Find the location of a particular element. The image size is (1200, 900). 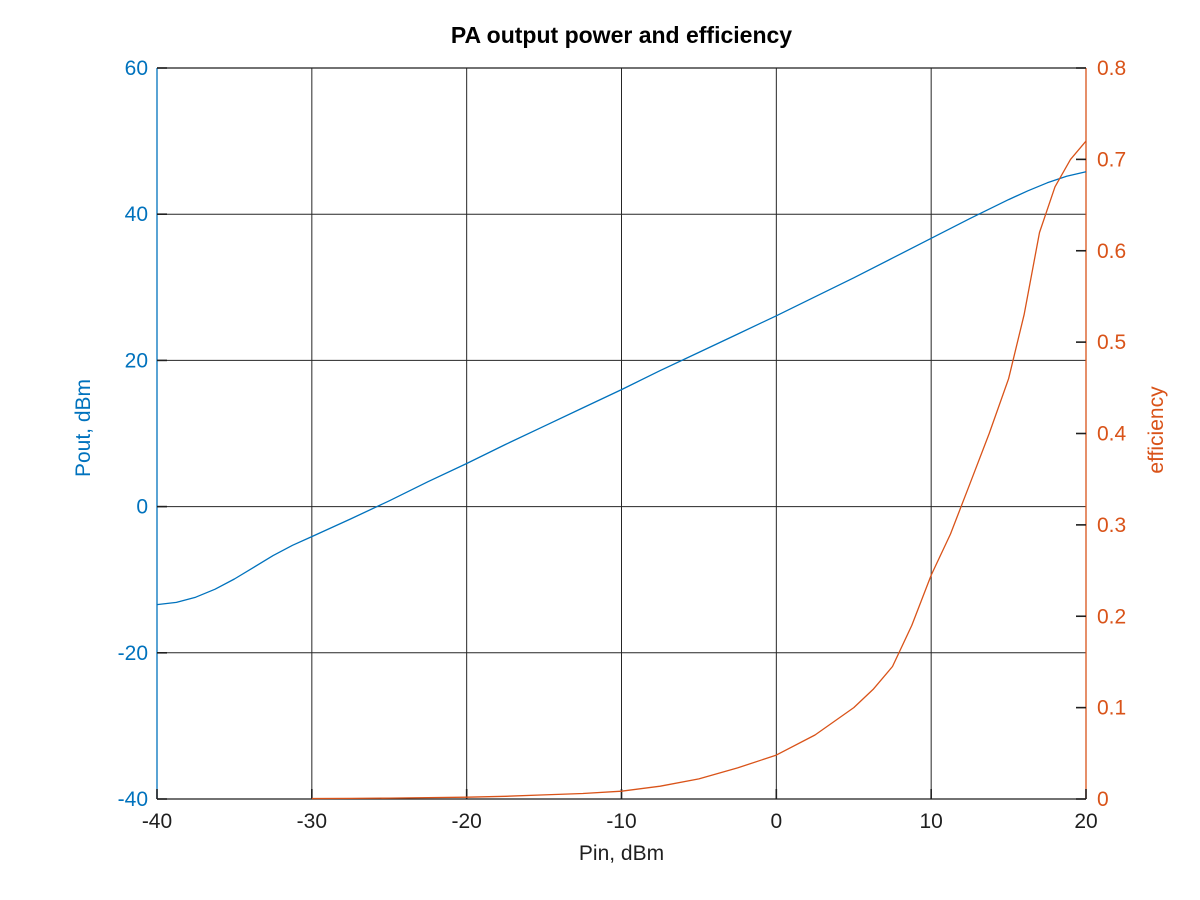

y-left-tick-label: -40 is located at coordinates (133, 799).